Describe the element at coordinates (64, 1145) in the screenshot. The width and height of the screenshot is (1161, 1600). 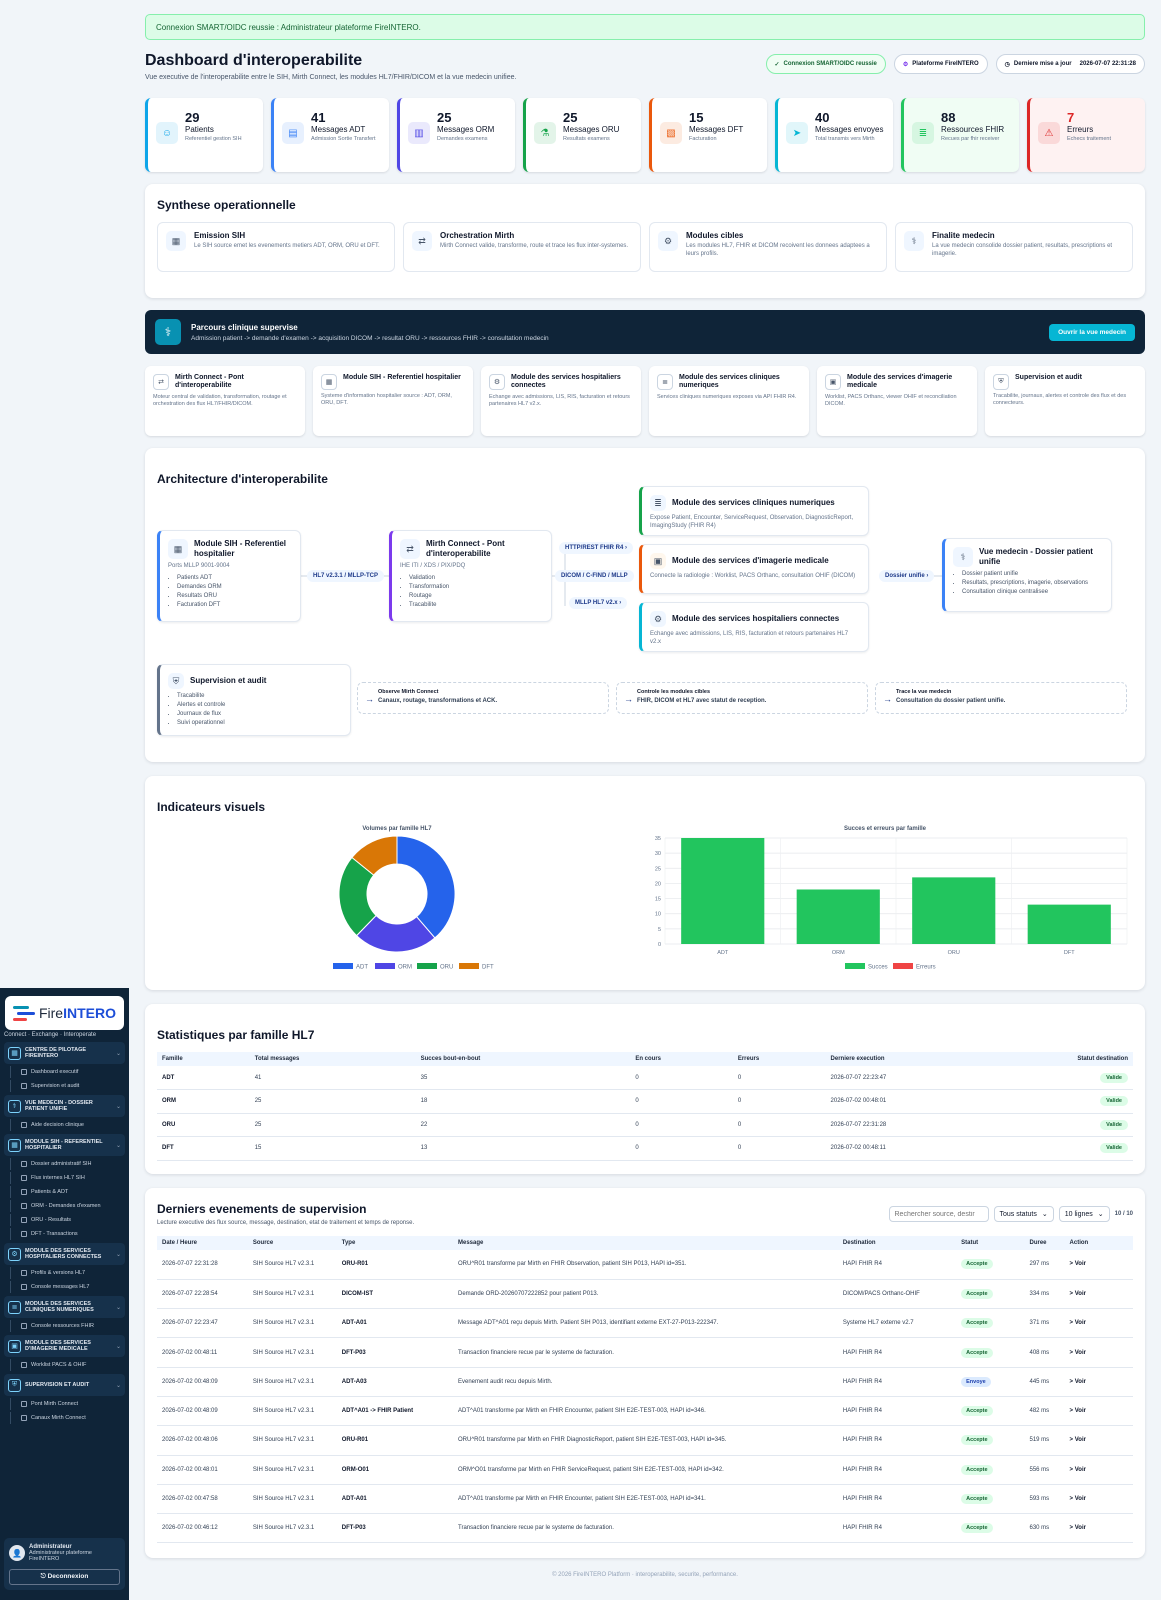
I see `nav-group-header: ▦ Module SIH - Referentiel hospitalier ⌄` at that location.